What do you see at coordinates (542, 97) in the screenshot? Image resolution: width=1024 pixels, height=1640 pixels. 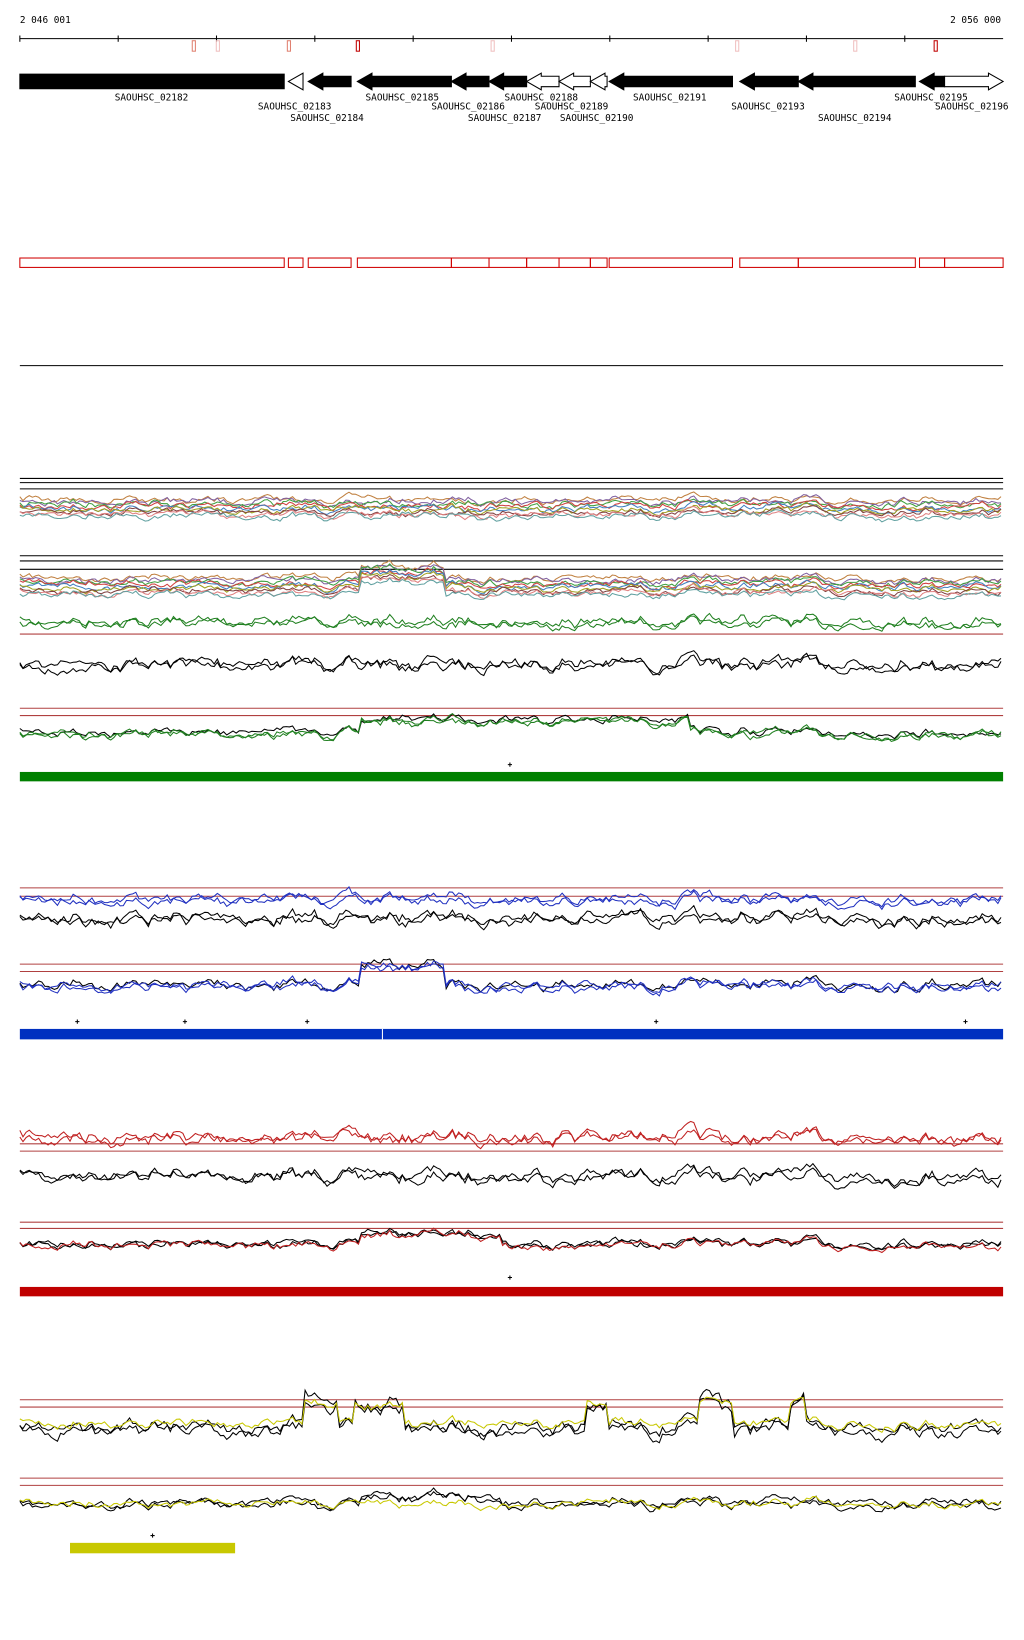 I see `gene-label: SAOUHSC_02188` at bounding box center [542, 97].